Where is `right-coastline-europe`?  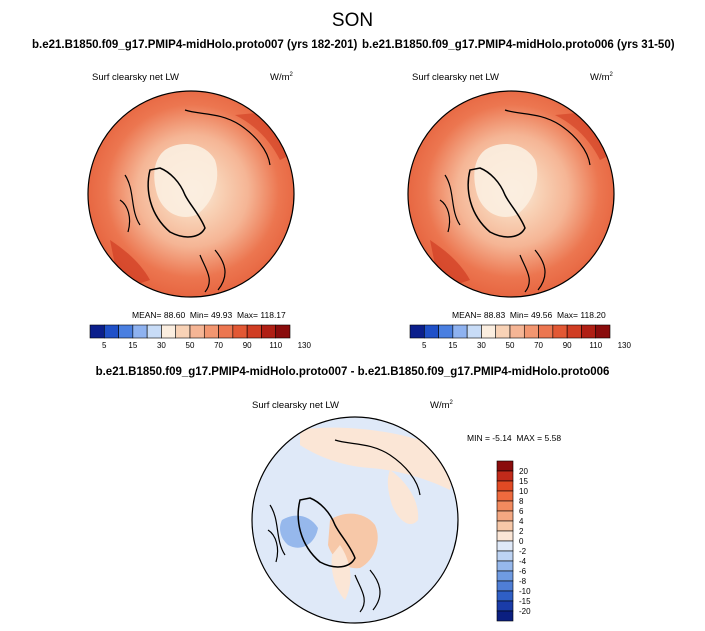 right-coastline-europe is located at coordinates (532, 271).